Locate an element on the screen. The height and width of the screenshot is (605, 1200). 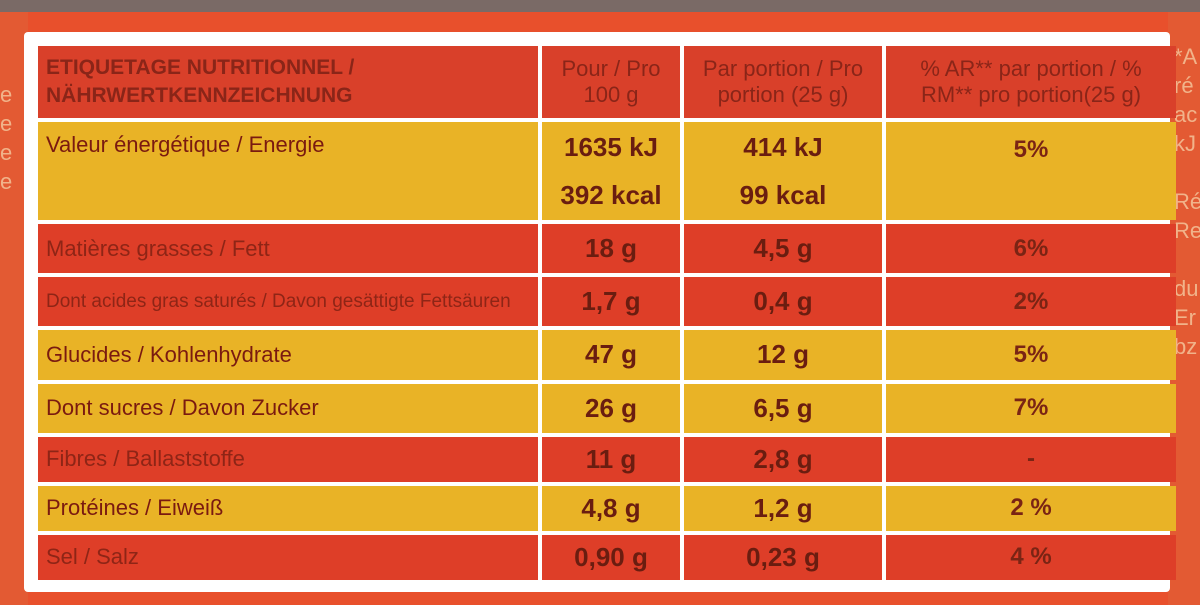
table-row-sugars: Dont sucres / Davon Zucker 26 g 6,5 g 7% is located at coordinates (607, 408).